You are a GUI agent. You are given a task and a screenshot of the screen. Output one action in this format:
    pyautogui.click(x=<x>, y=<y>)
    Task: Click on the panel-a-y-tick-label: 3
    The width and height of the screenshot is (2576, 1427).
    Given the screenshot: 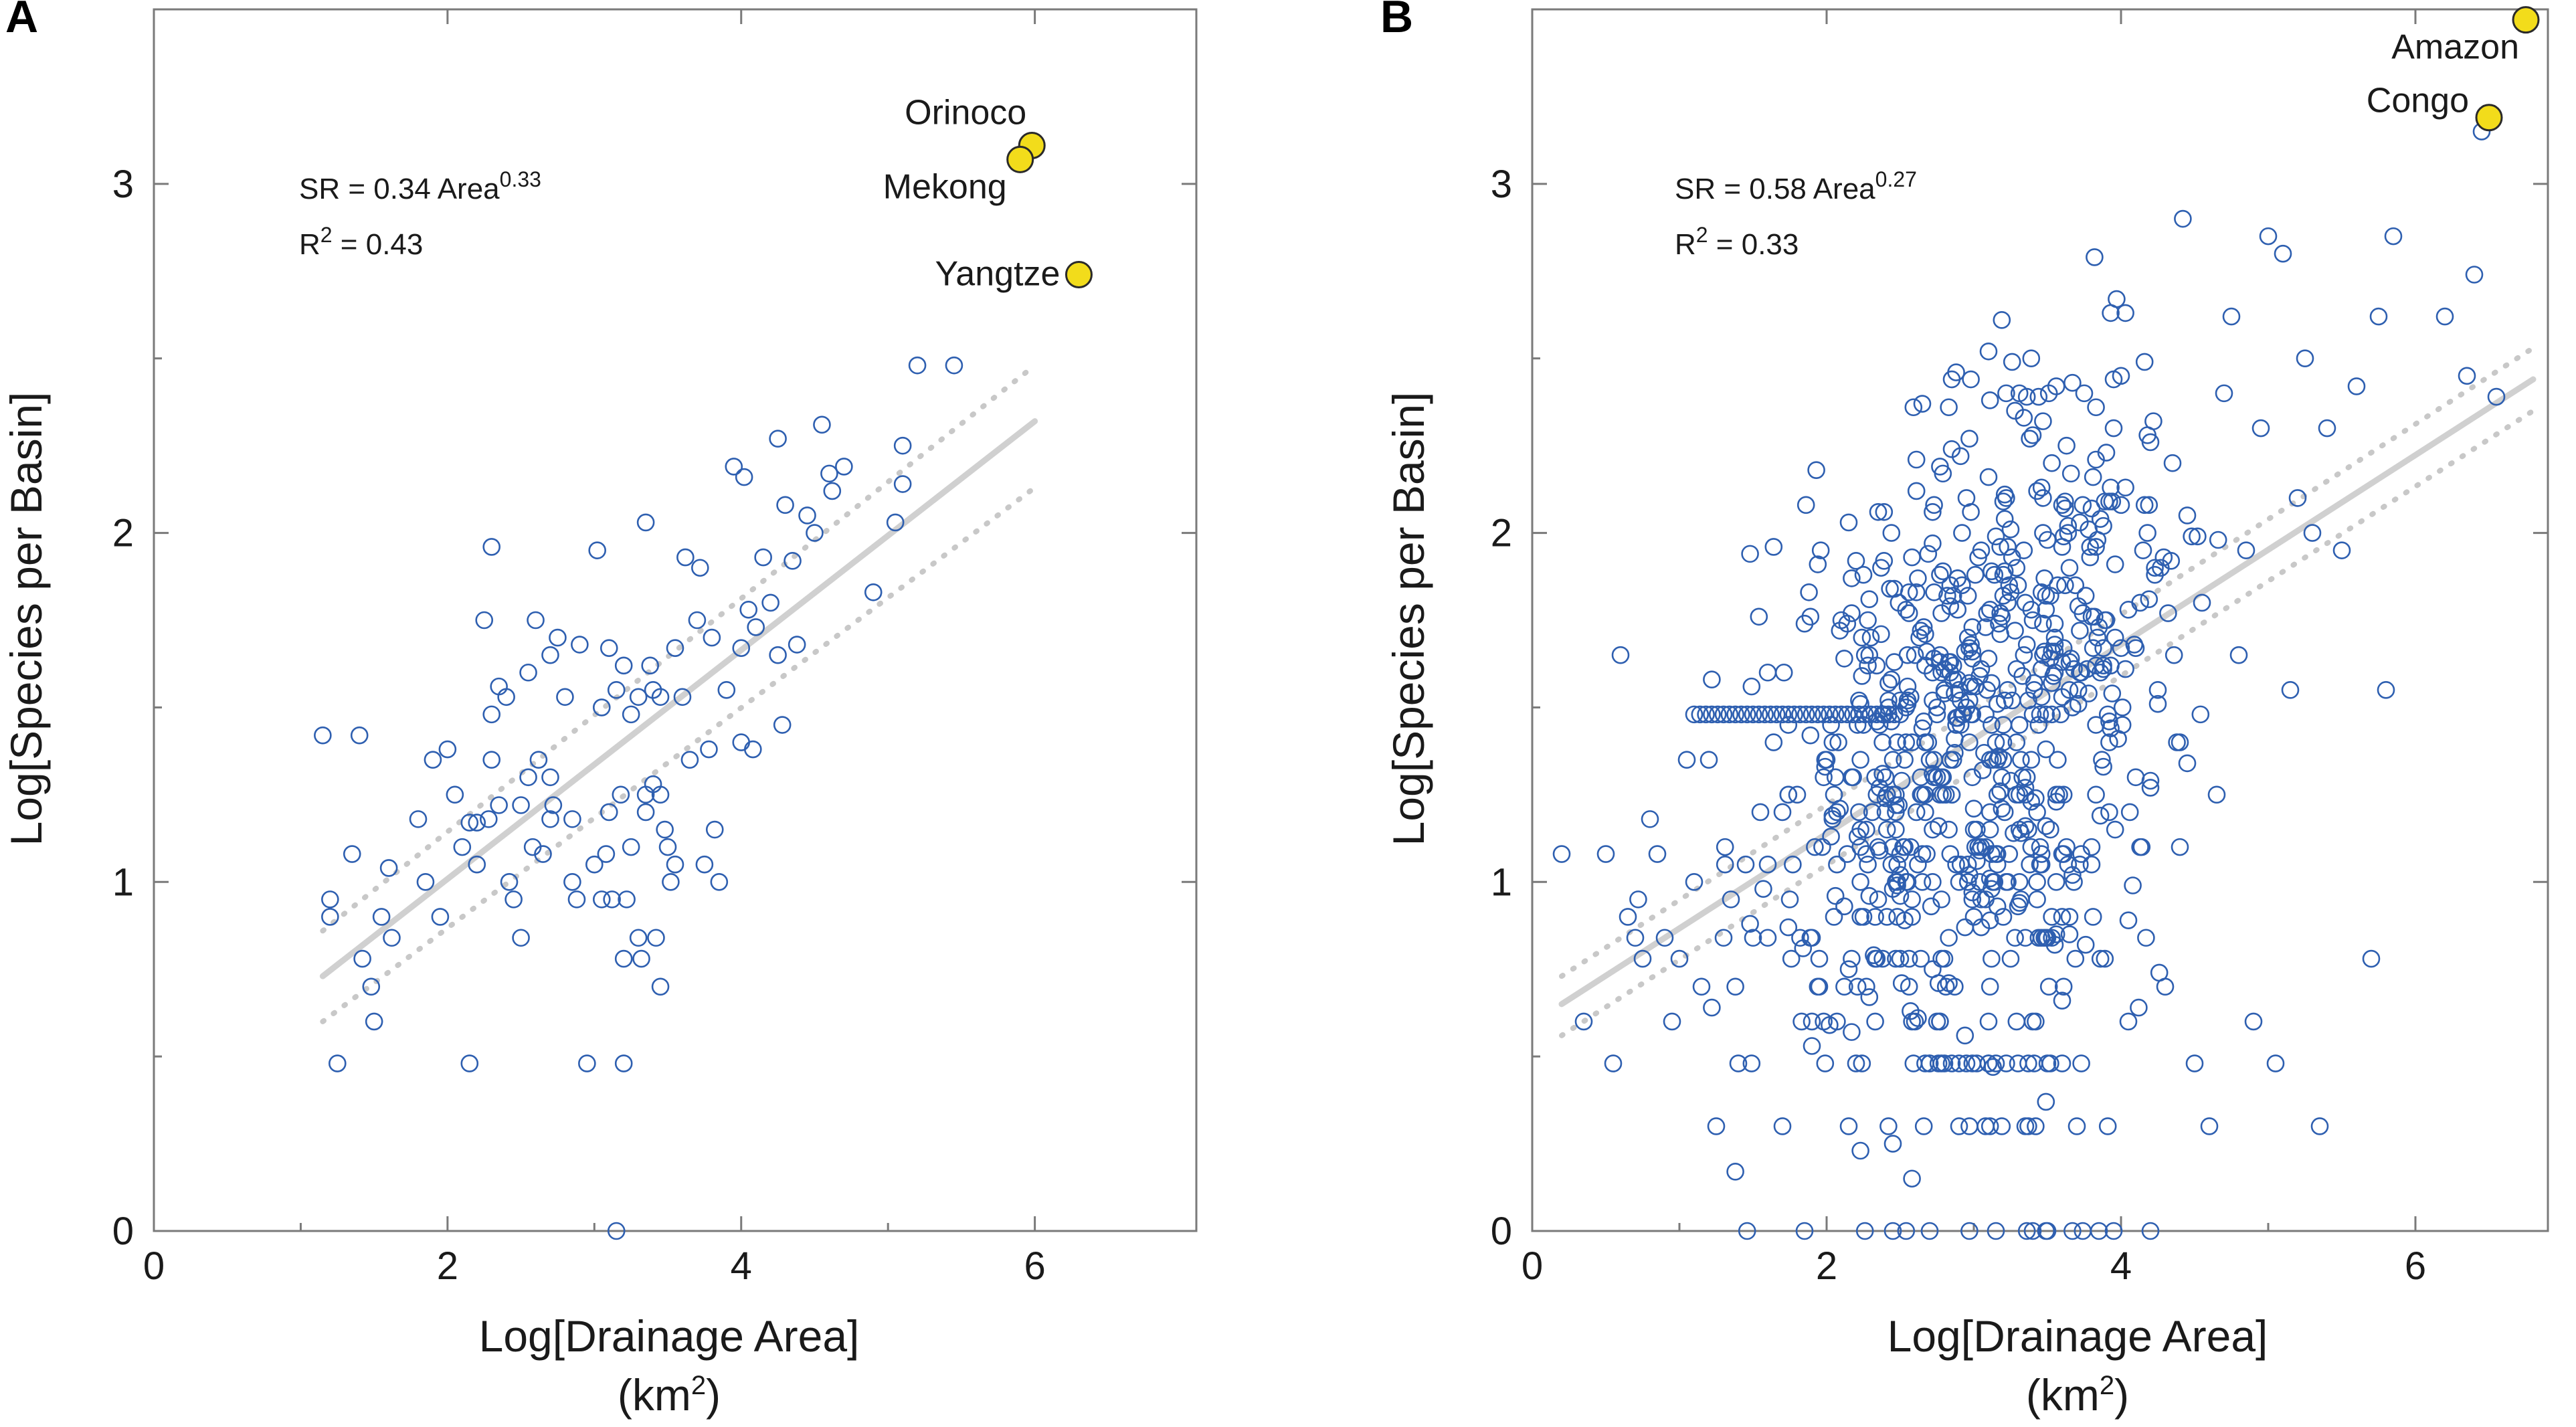 What is the action you would take?
    pyautogui.click(x=123, y=184)
    